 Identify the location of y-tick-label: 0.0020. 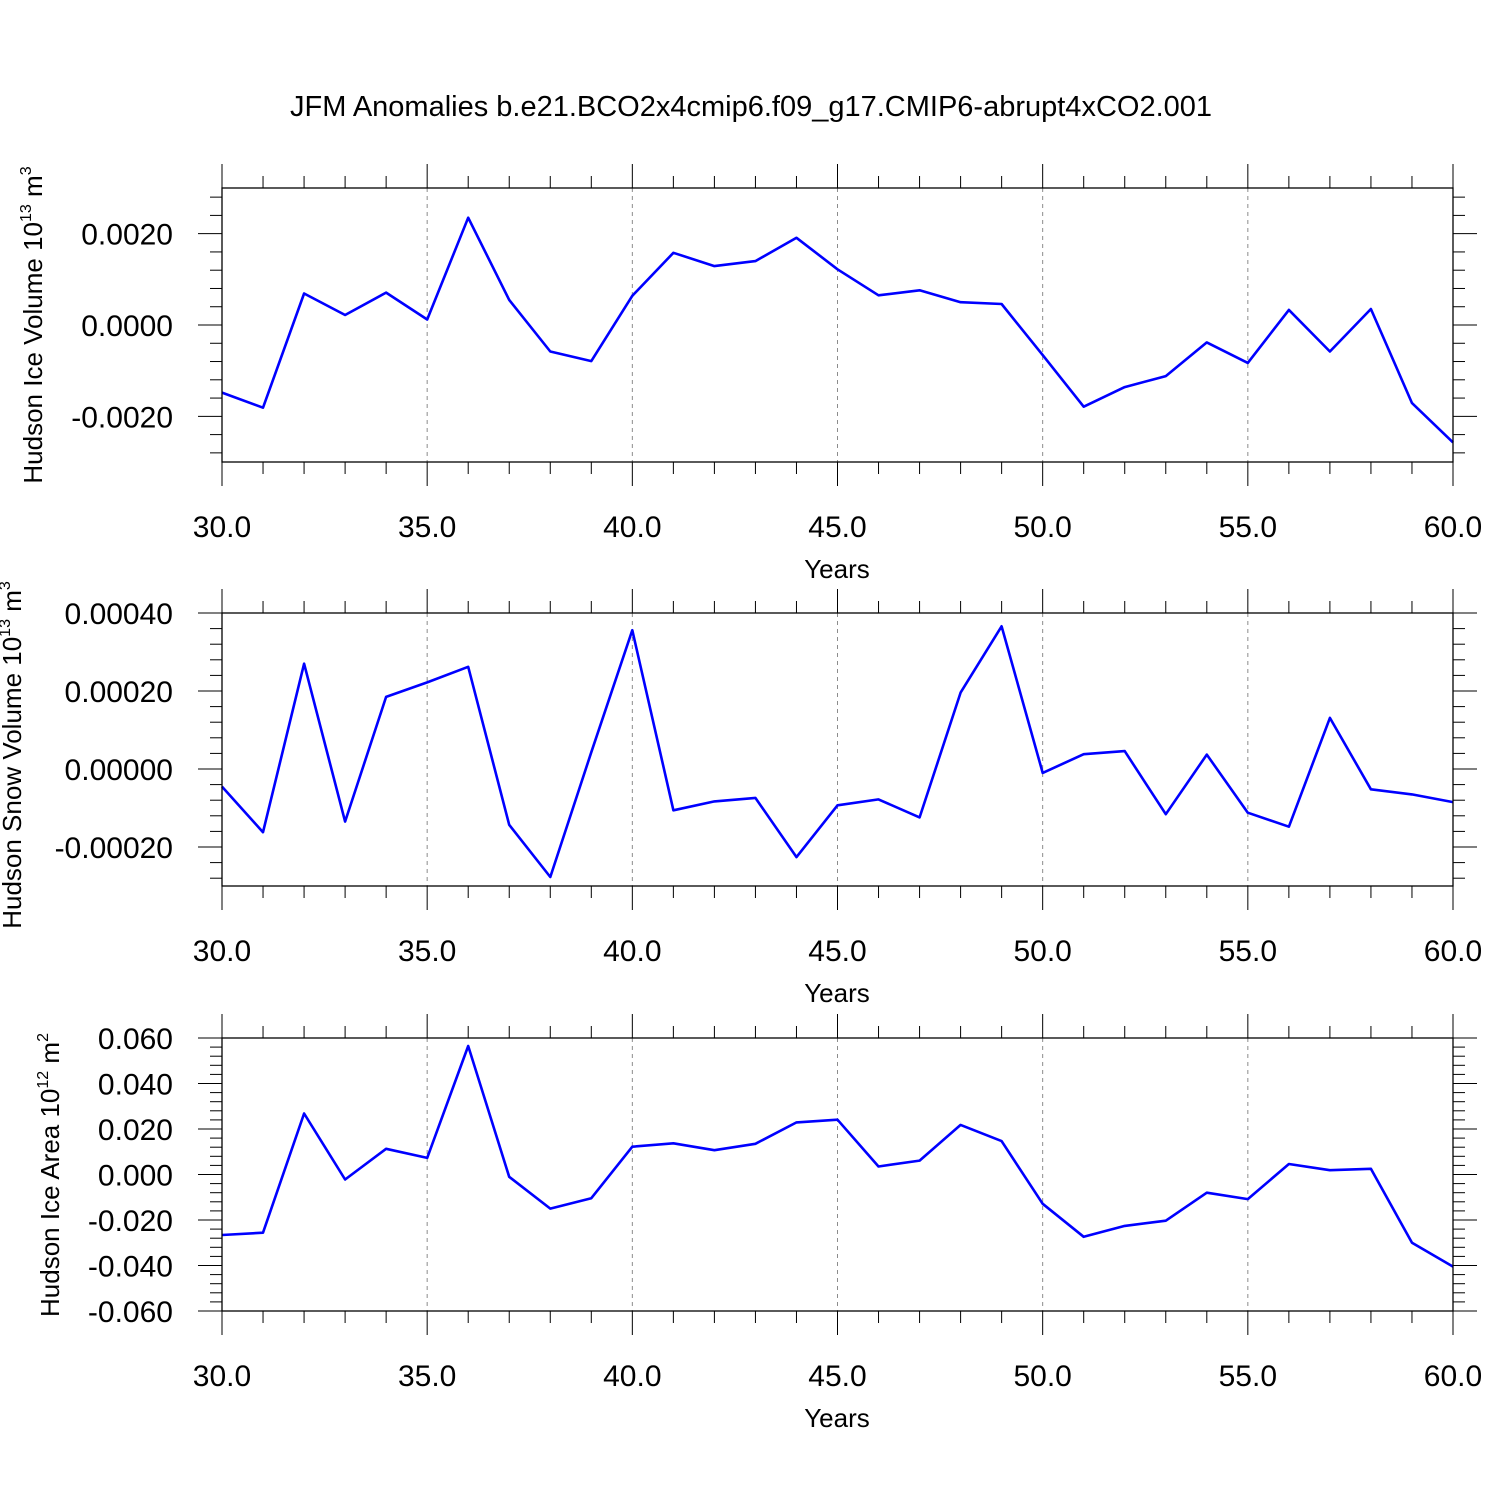
(127, 235).